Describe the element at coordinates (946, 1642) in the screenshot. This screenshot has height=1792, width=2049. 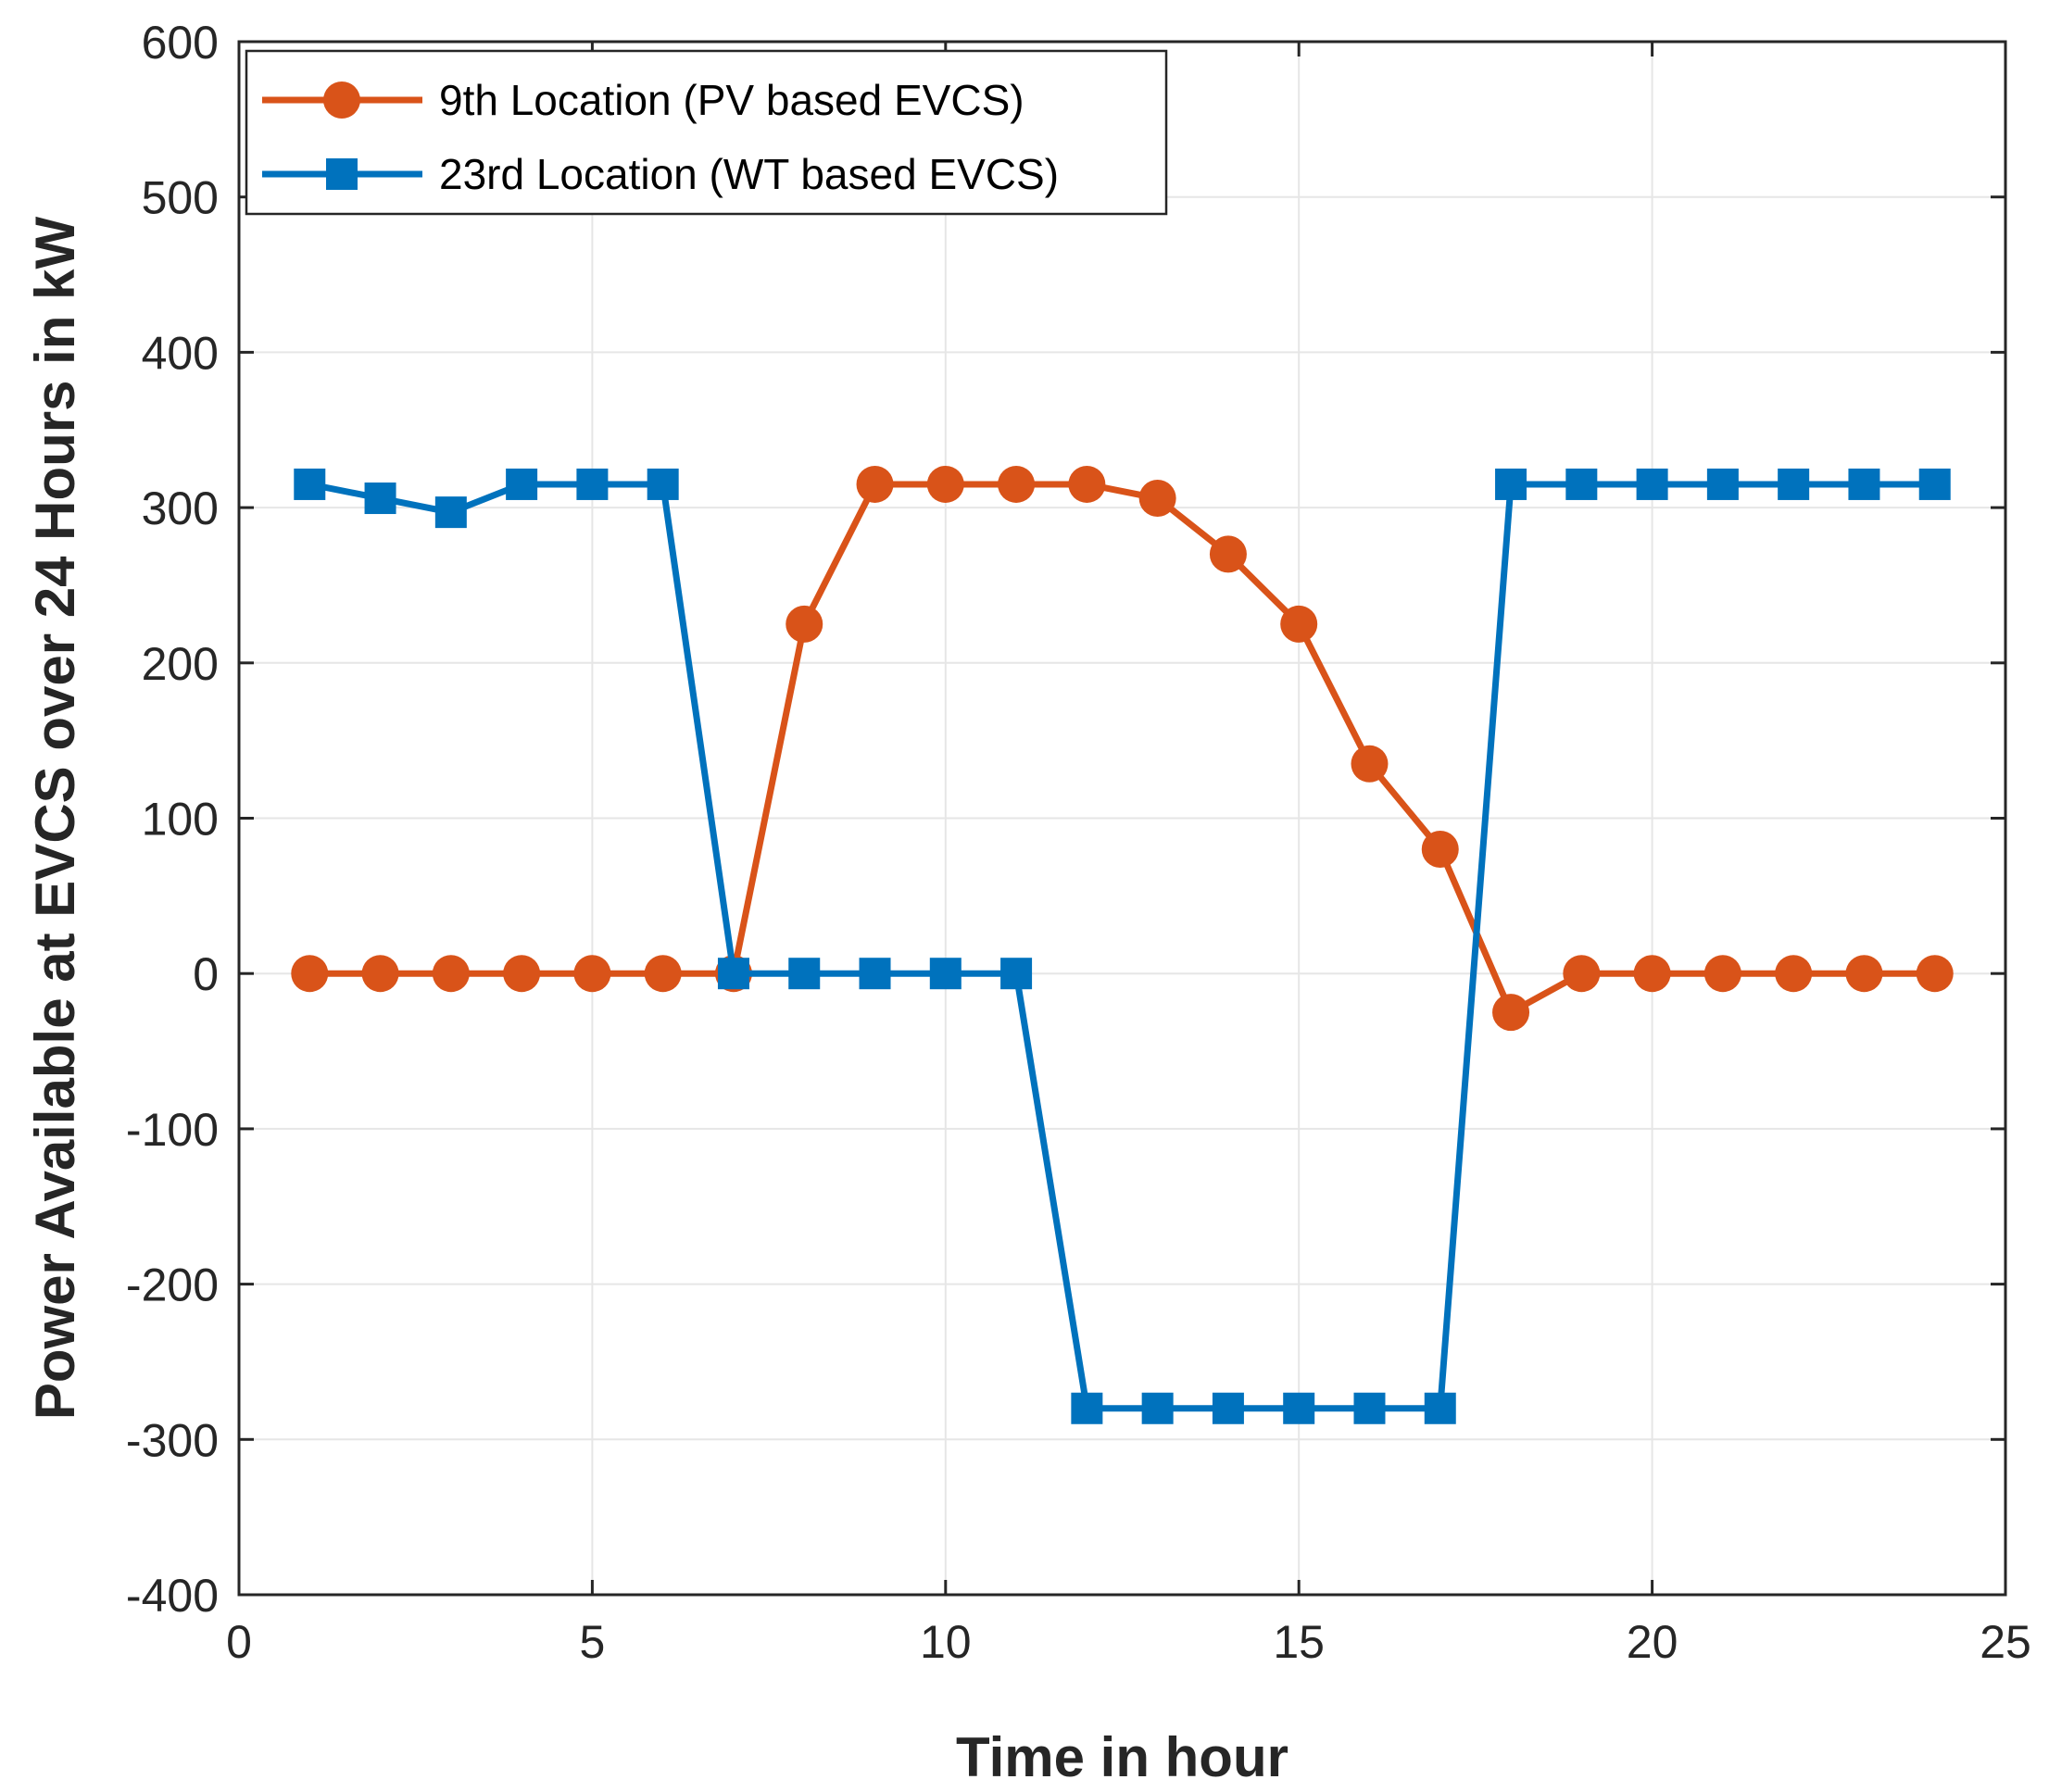
I see `x-tick-label: 10` at that location.